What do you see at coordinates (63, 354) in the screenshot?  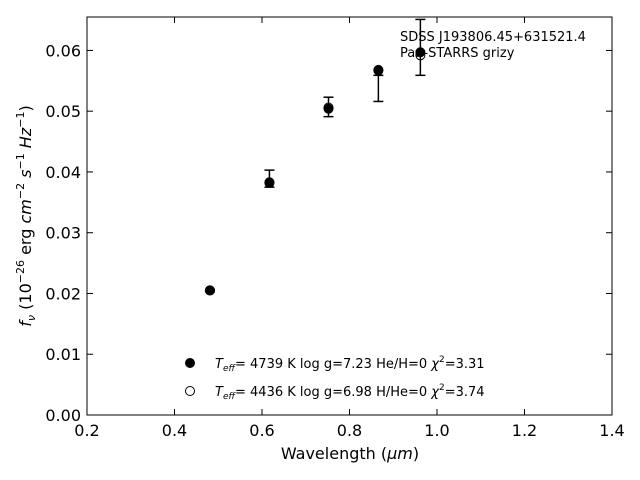 I see `y-tick-label: 0.01` at bounding box center [63, 354].